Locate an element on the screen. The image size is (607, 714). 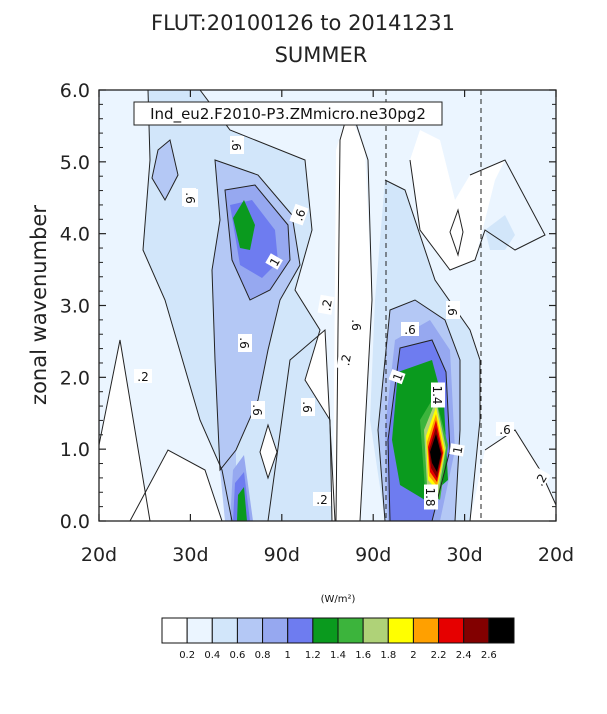
colorbar-label: 0.4 is located at coordinates (212, 655).